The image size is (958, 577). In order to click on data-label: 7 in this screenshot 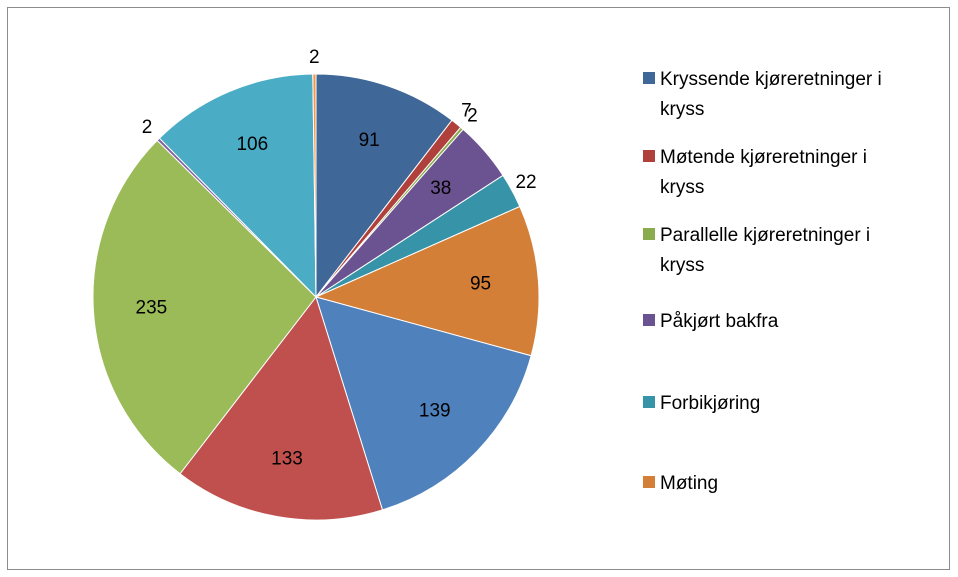, I will do `click(466, 110)`.